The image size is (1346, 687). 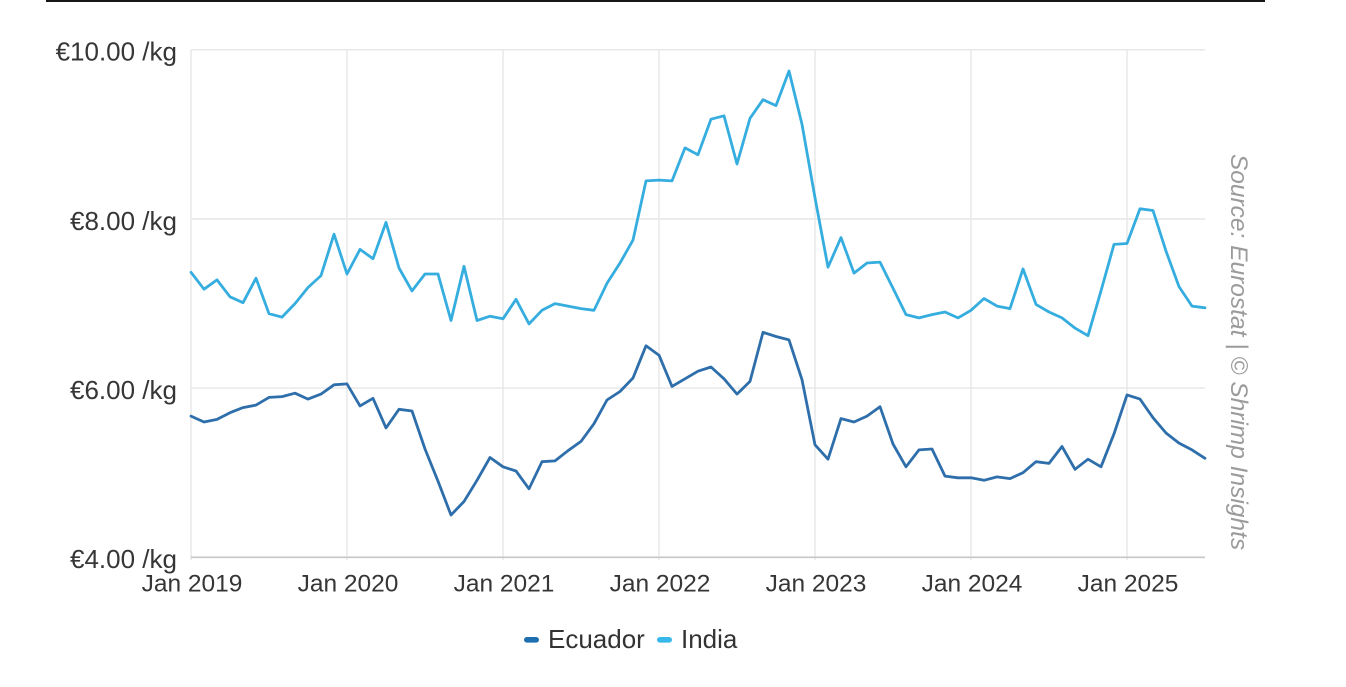 What do you see at coordinates (816, 584) in the screenshot?
I see `svg-text: Jan 2023` at bounding box center [816, 584].